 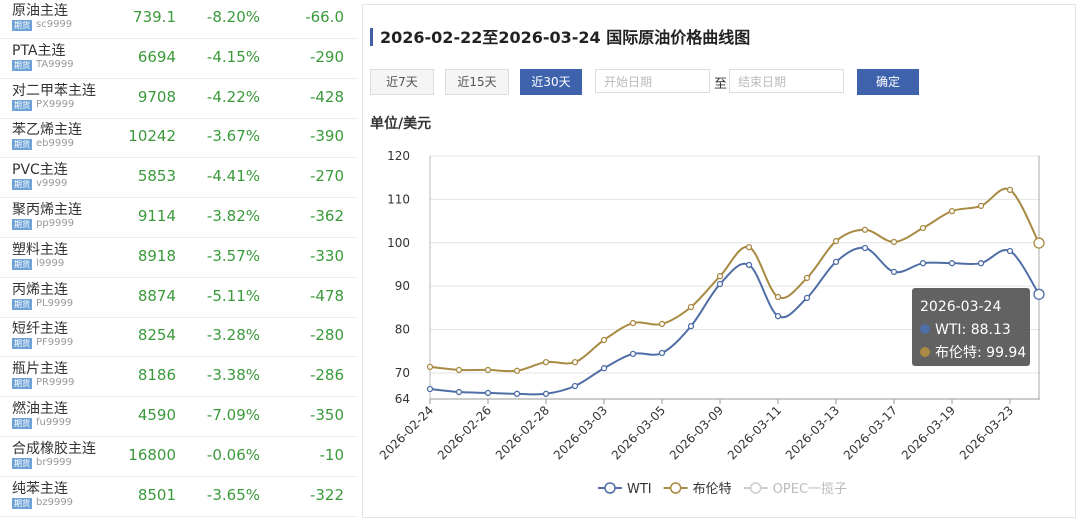 I want to click on contract-name: PVC主连, so click(x=40, y=170).